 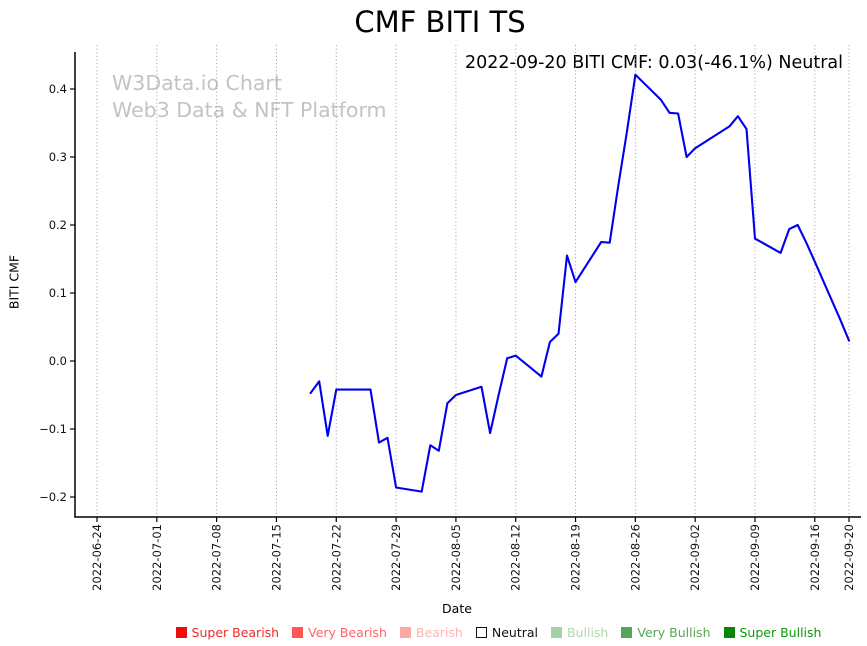 I want to click on x-tick-label: 2022-07-15, so click(x=276, y=557).